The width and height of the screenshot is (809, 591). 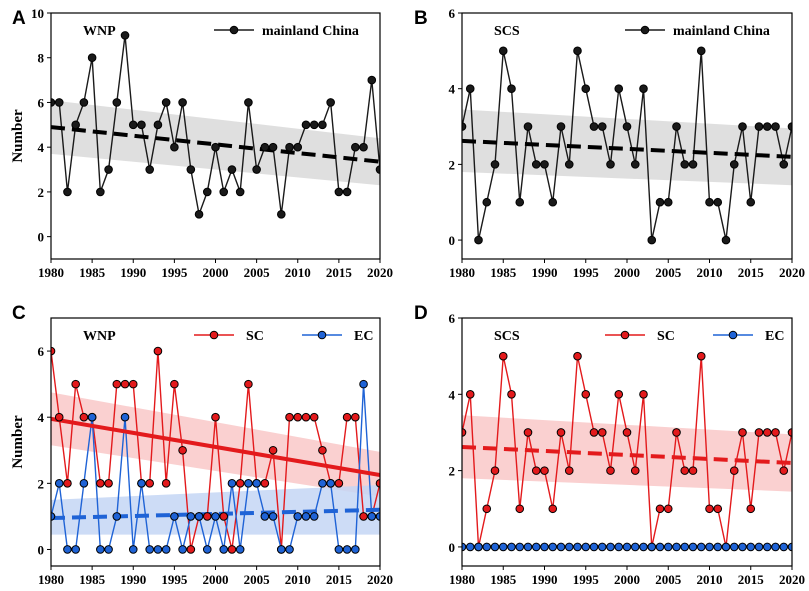 What do you see at coordinates (240, 192) in the screenshot?
I see `data-point-mainland-china-2003` at bounding box center [240, 192].